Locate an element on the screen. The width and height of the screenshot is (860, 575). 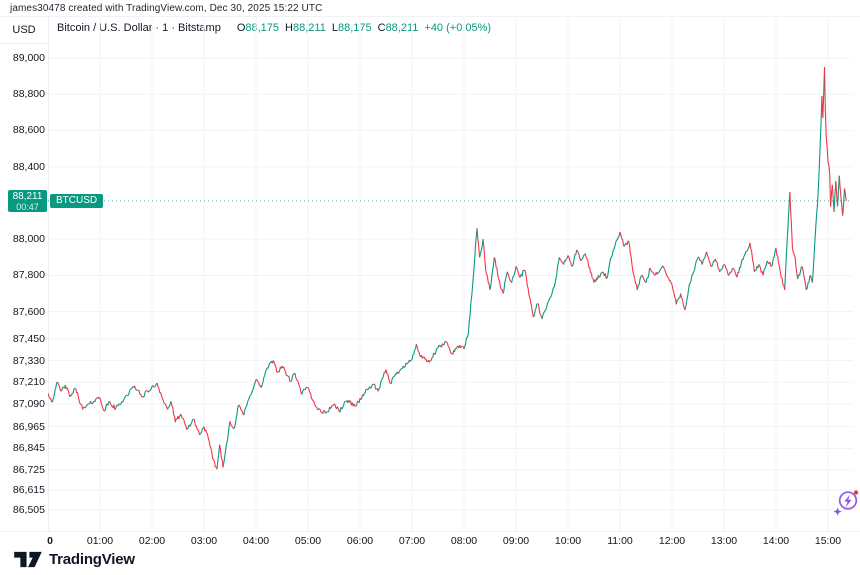
time-axis-label: 05:00 is located at coordinates (308, 541).